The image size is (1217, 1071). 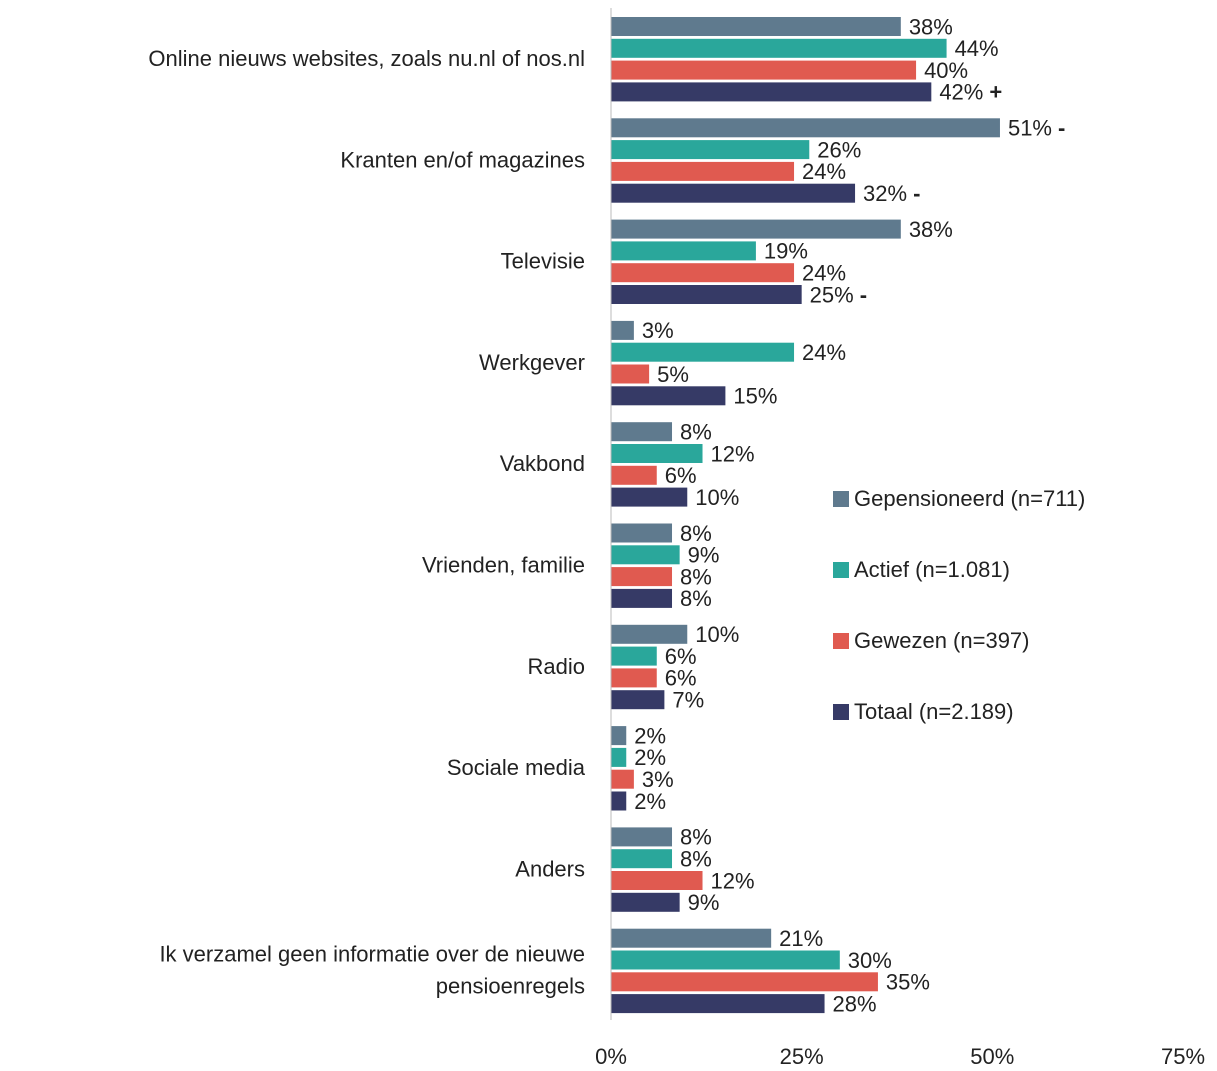 What do you see at coordinates (934, 711) in the screenshot?
I see `legend-label: Totaal (n=2.189)` at bounding box center [934, 711].